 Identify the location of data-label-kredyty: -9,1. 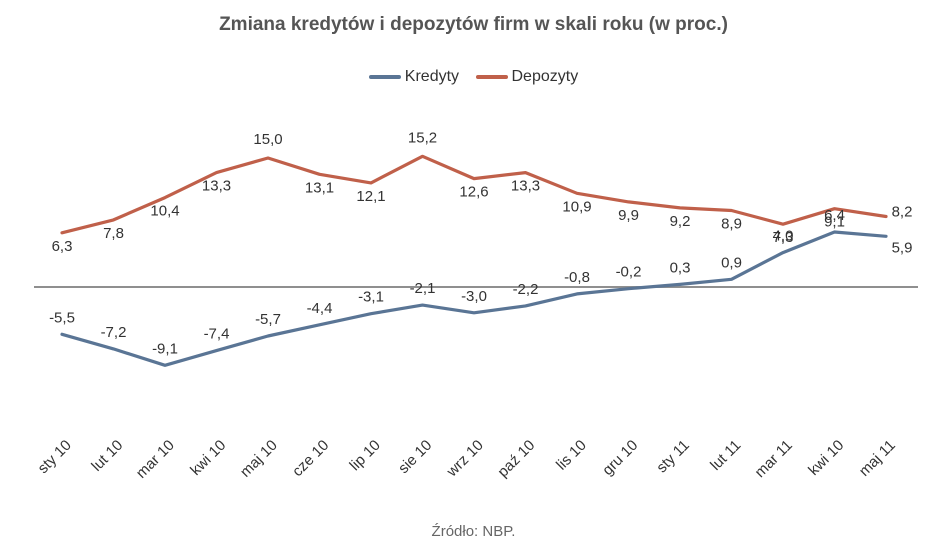
(165, 348).